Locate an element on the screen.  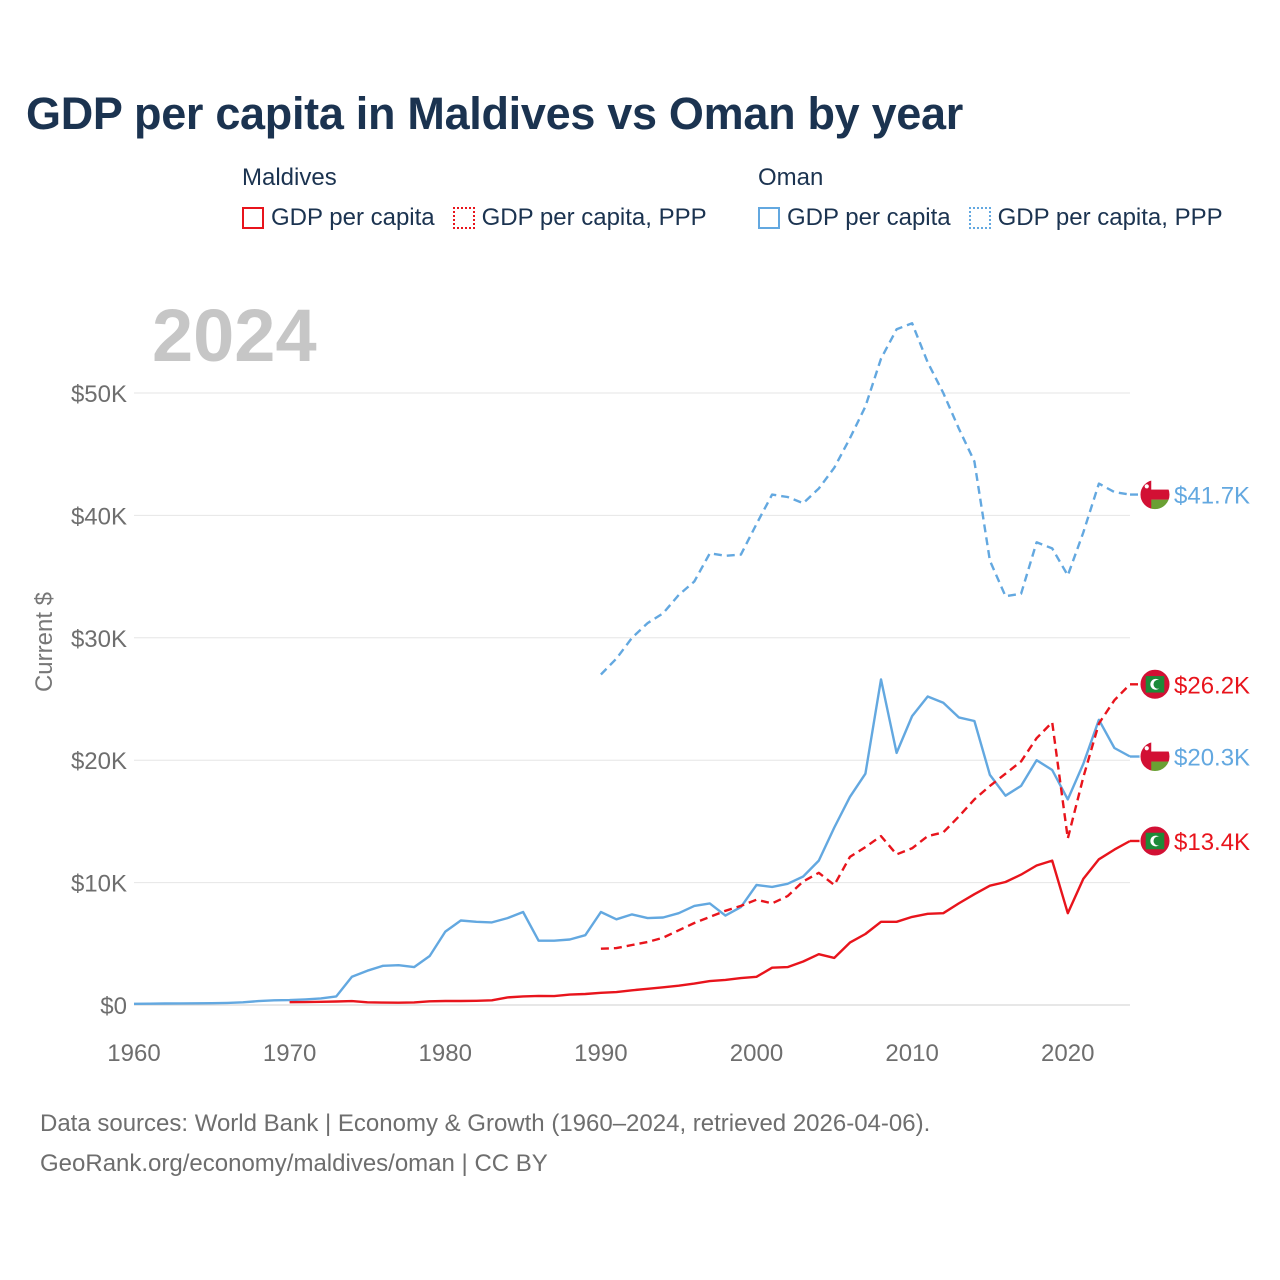
legend-item-maldives-gdp-ppp: GDP per capita, PPP is located at coordinates (579, 218).